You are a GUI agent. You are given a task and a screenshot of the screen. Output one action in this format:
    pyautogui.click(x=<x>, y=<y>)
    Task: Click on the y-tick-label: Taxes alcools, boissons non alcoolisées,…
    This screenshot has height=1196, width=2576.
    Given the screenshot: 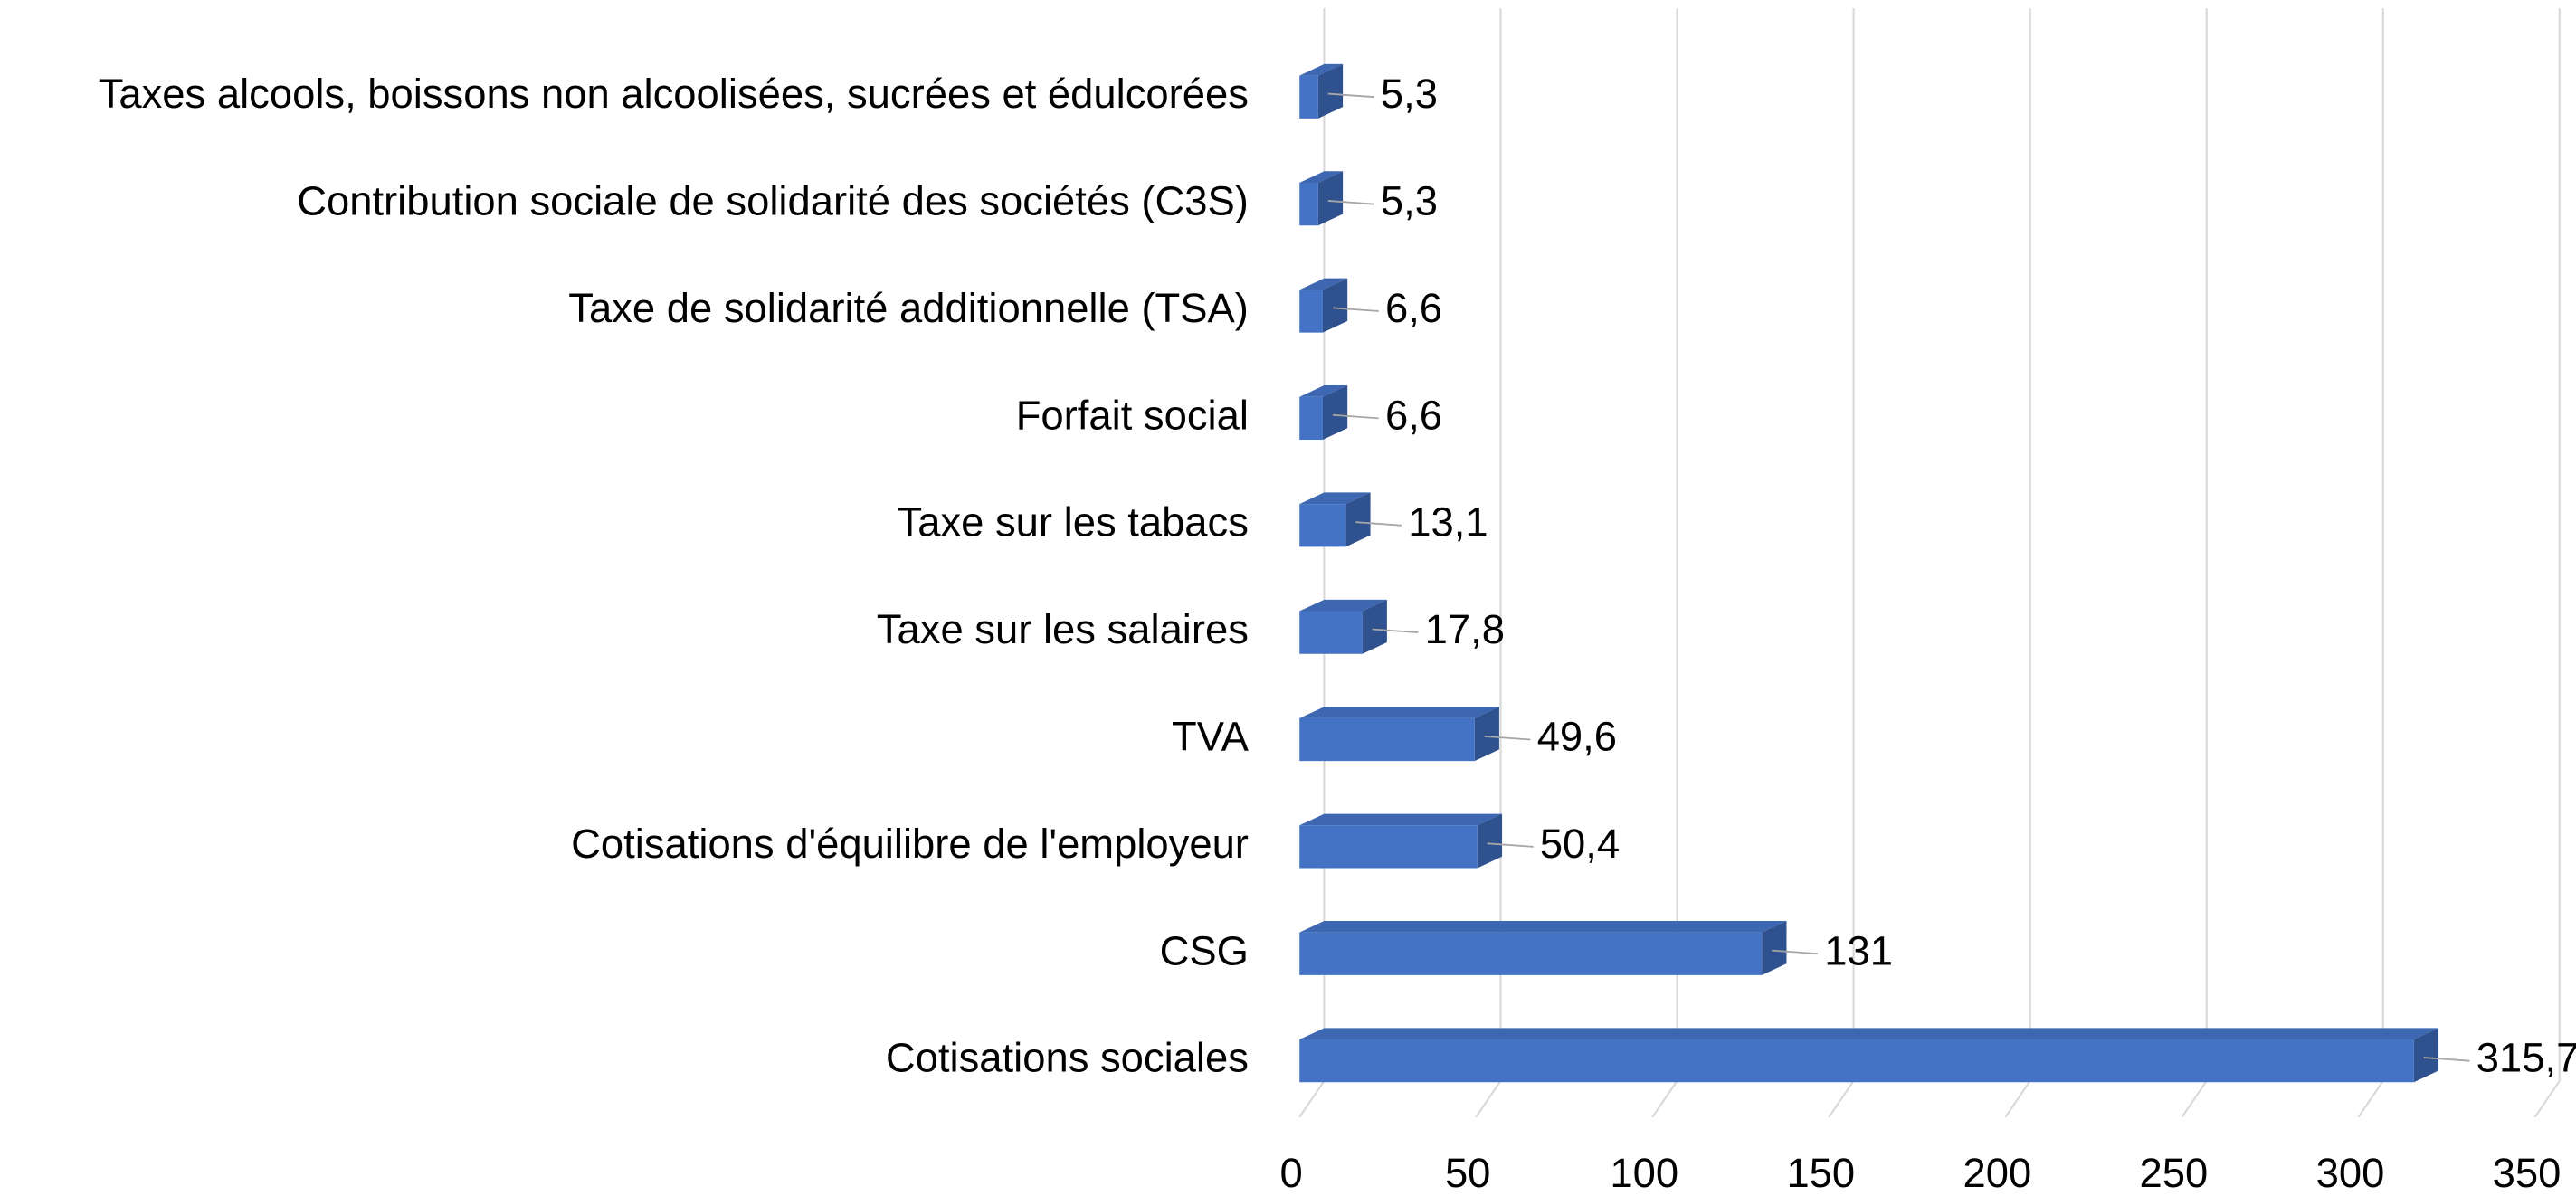 What is the action you would take?
    pyautogui.click(x=674, y=94)
    